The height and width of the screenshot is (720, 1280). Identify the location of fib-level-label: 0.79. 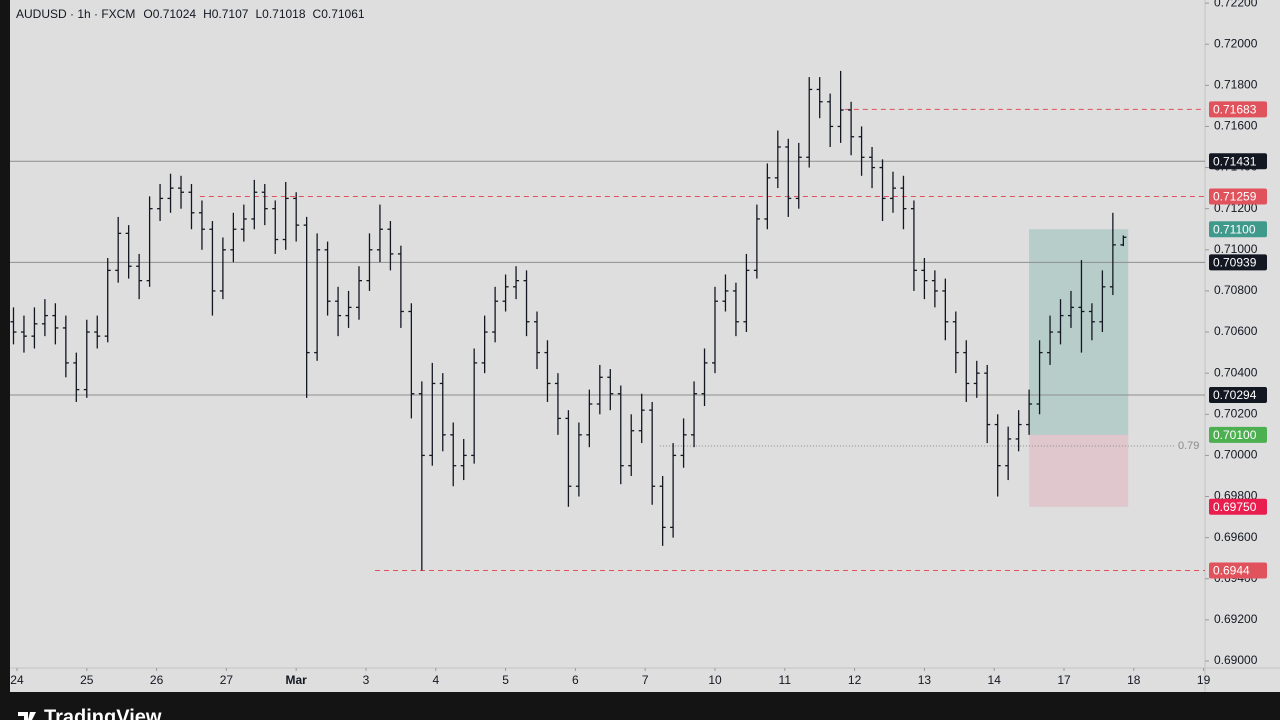
(1188, 446).